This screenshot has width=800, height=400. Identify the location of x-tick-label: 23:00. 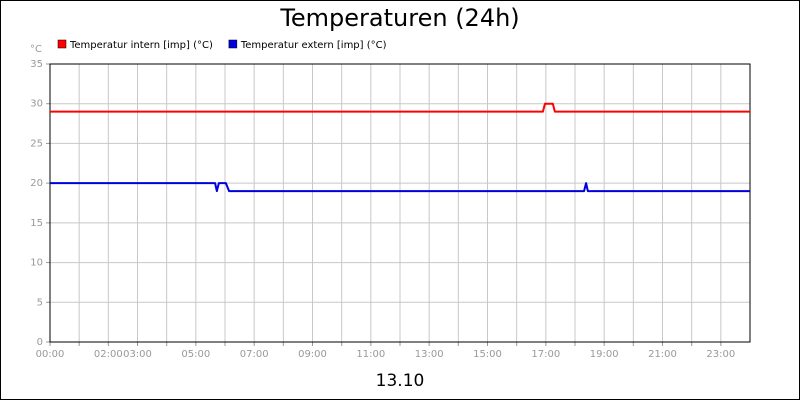
(720, 354).